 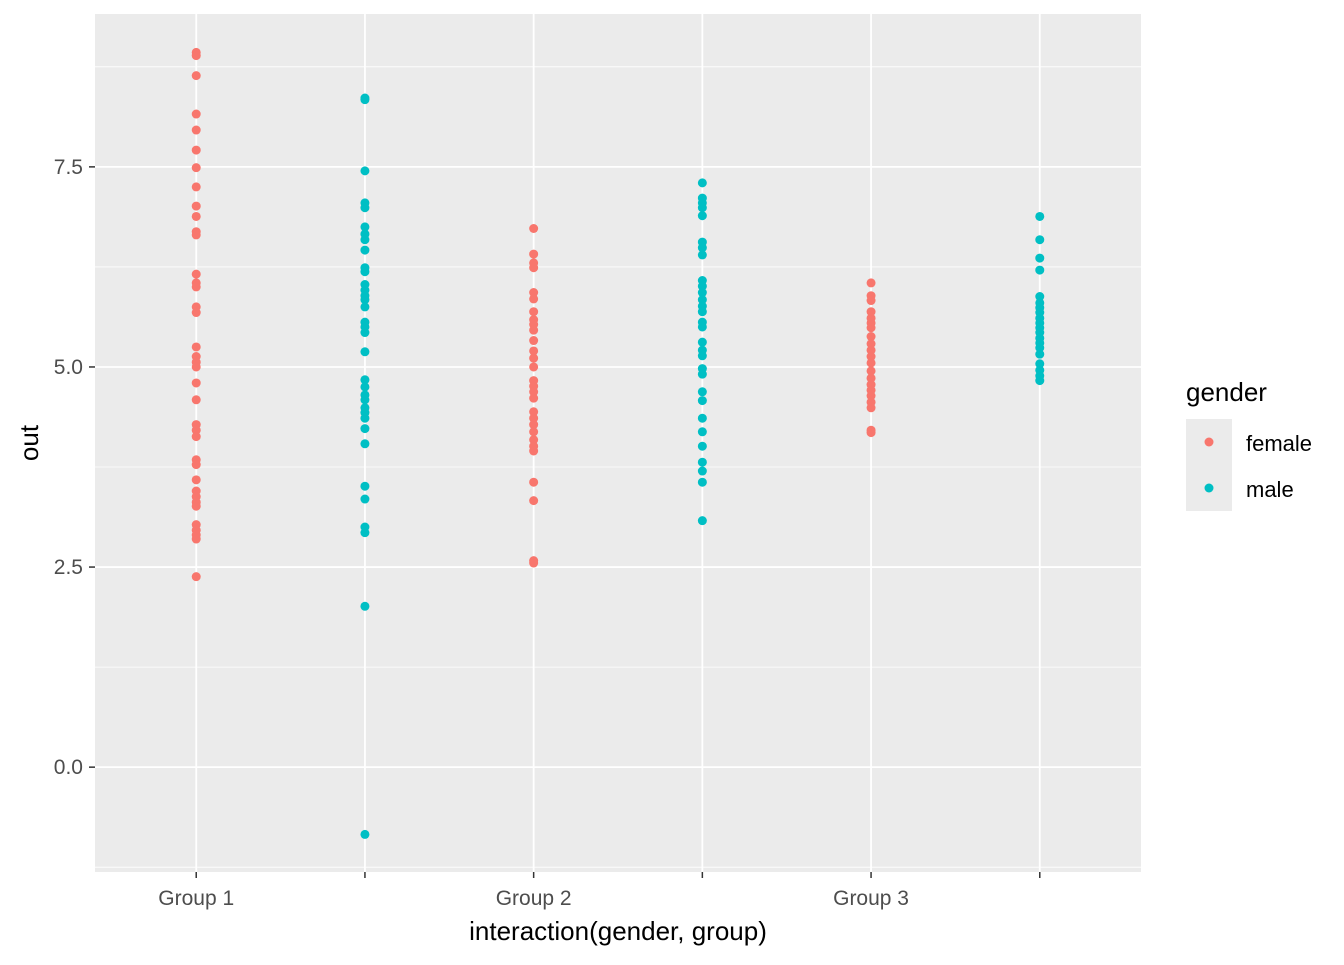 What do you see at coordinates (618, 931) in the screenshot?
I see `x-axis-title: interaction(gender, group)` at bounding box center [618, 931].